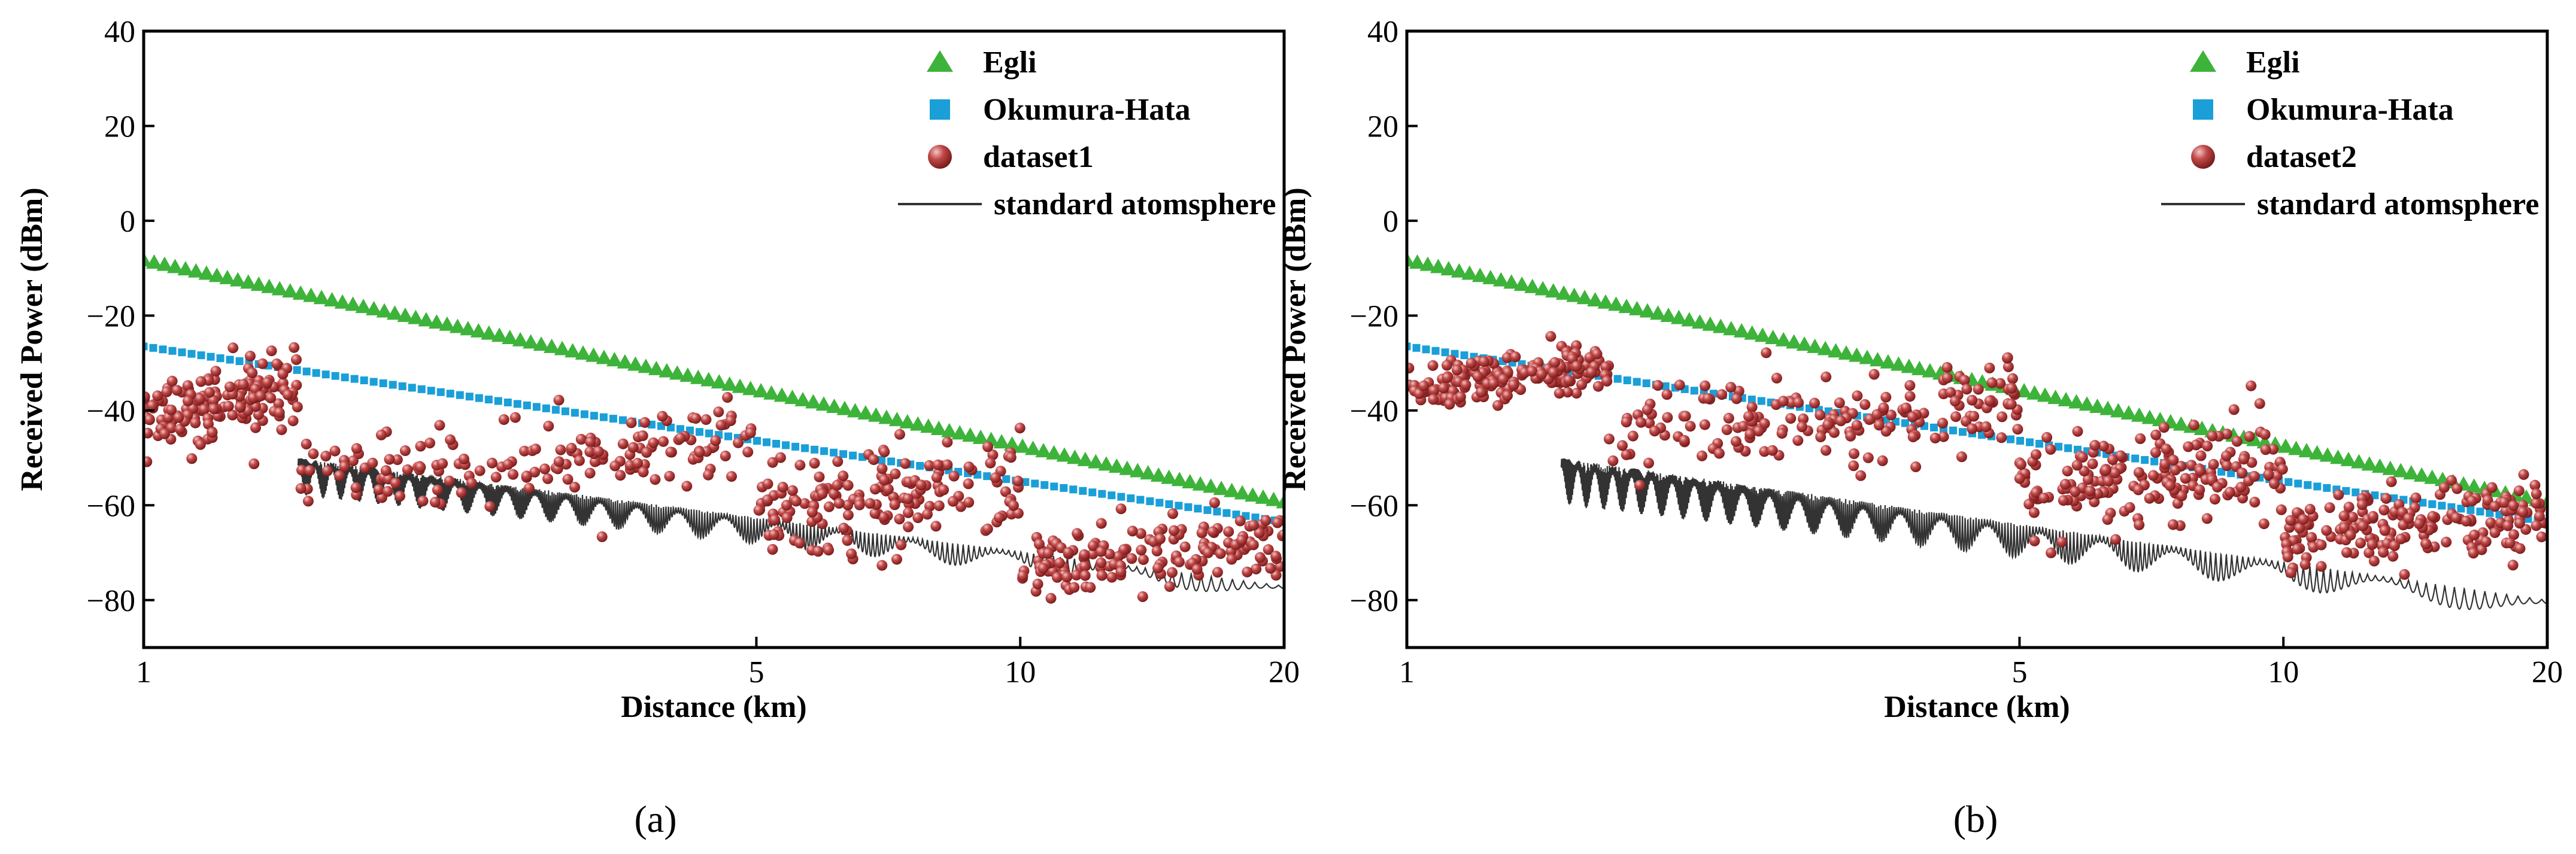 The height and width of the screenshot is (854, 2576). Describe the element at coordinates (1011, 157) in the screenshot. I see `legend-item: dataset1` at that location.